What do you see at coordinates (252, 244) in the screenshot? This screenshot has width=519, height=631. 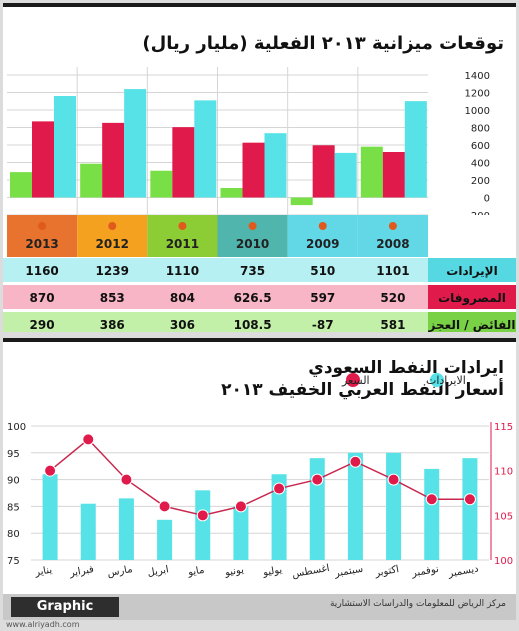 I see `year-label: 2010` at bounding box center [252, 244].